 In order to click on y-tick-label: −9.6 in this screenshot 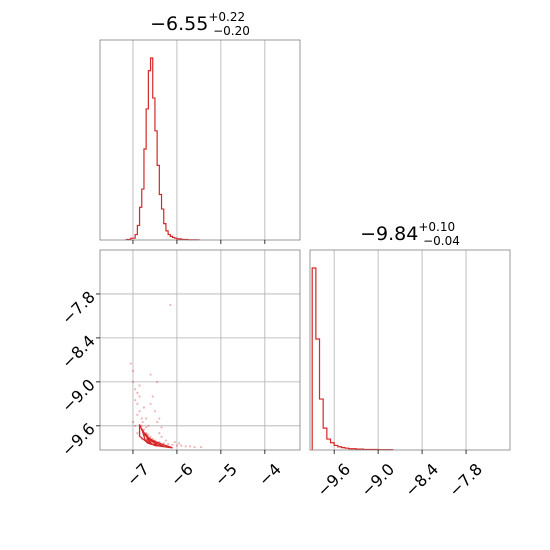, I will do `click(78, 439)`.